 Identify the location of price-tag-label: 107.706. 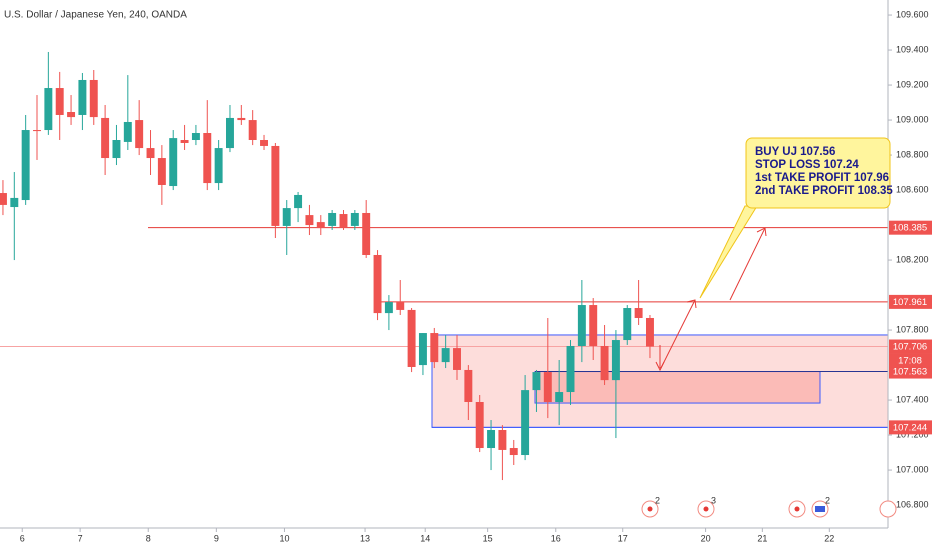
(910, 347).